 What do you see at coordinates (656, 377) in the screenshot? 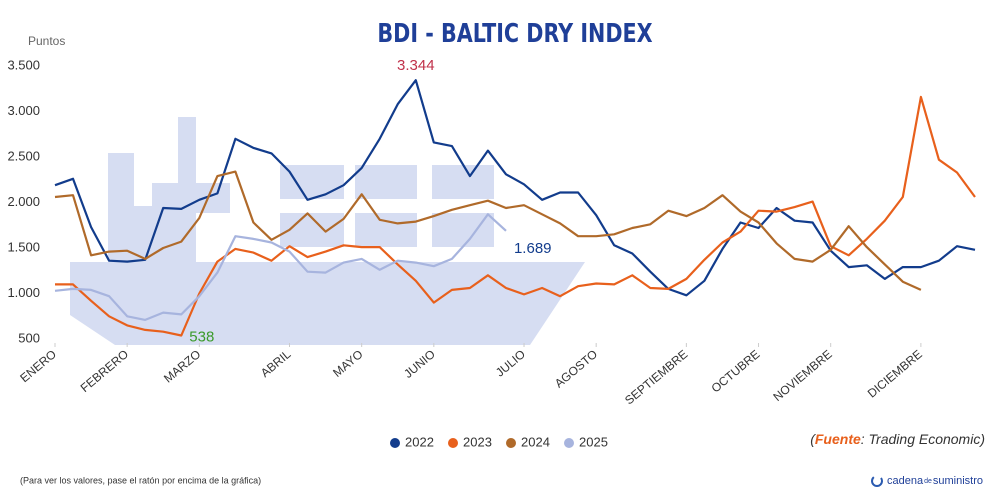
I see `x-tick-label: SEPTIEMBRE` at bounding box center [656, 377].